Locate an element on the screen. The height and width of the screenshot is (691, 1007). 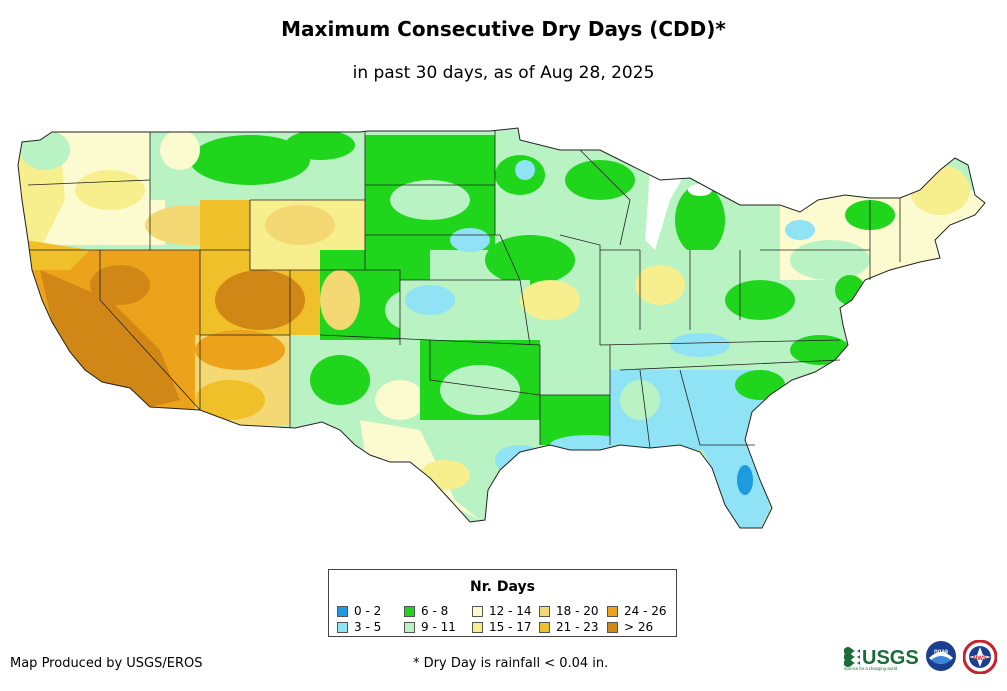
legend-item-3-5: 3 - 5 is located at coordinates (359, 627).